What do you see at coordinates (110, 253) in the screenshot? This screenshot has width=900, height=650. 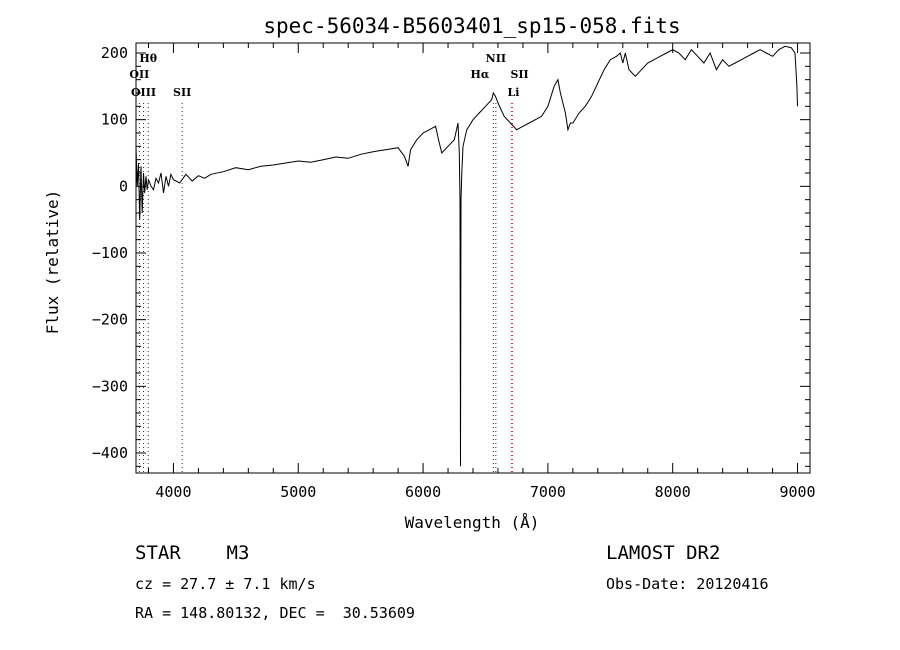 I see `y-tick-label: −100` at bounding box center [110, 253].